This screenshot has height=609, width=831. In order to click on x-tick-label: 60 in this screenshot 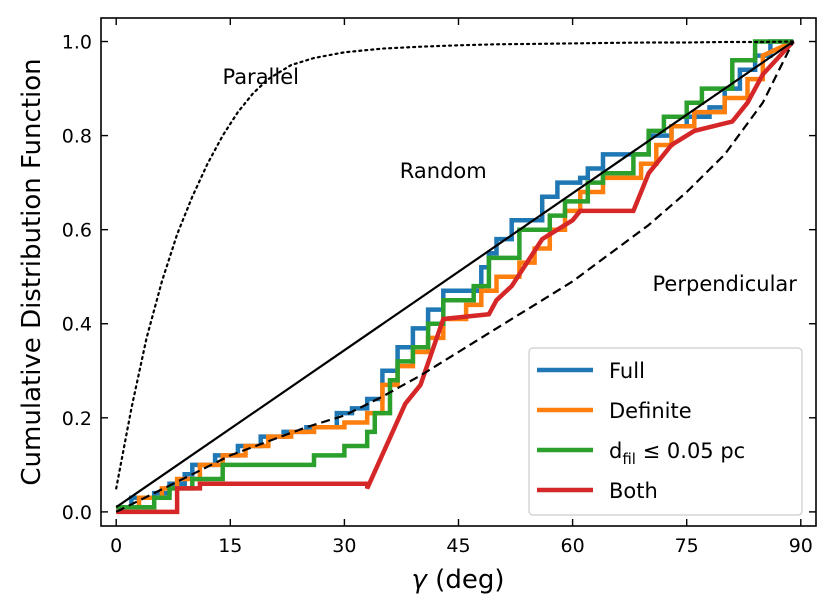, I will do `click(573, 546)`.